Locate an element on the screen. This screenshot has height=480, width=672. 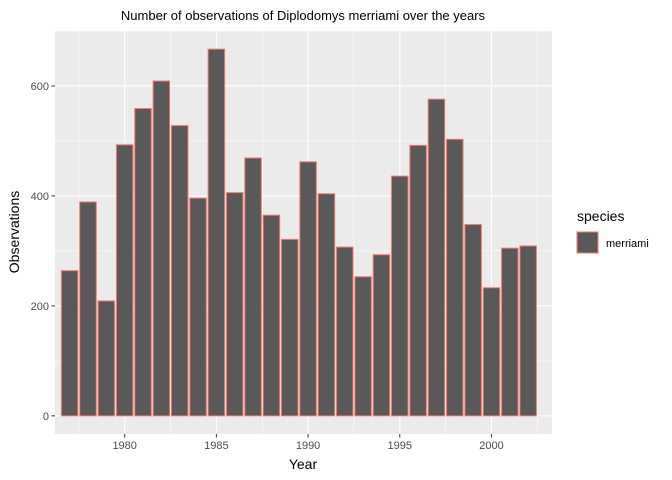
bar-1993 is located at coordinates (363, 346).